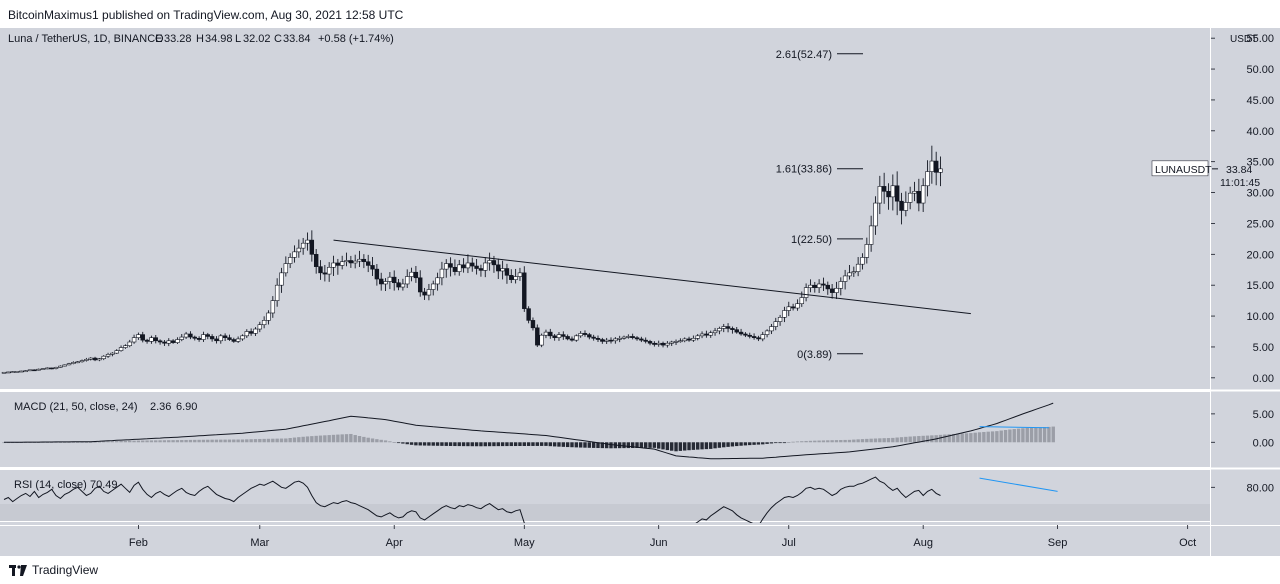 Image resolution: width=1280 pixels, height=584 pixels. What do you see at coordinates (1260, 70) in the screenshot?
I see `price-axis-label: 50.00` at bounding box center [1260, 70].